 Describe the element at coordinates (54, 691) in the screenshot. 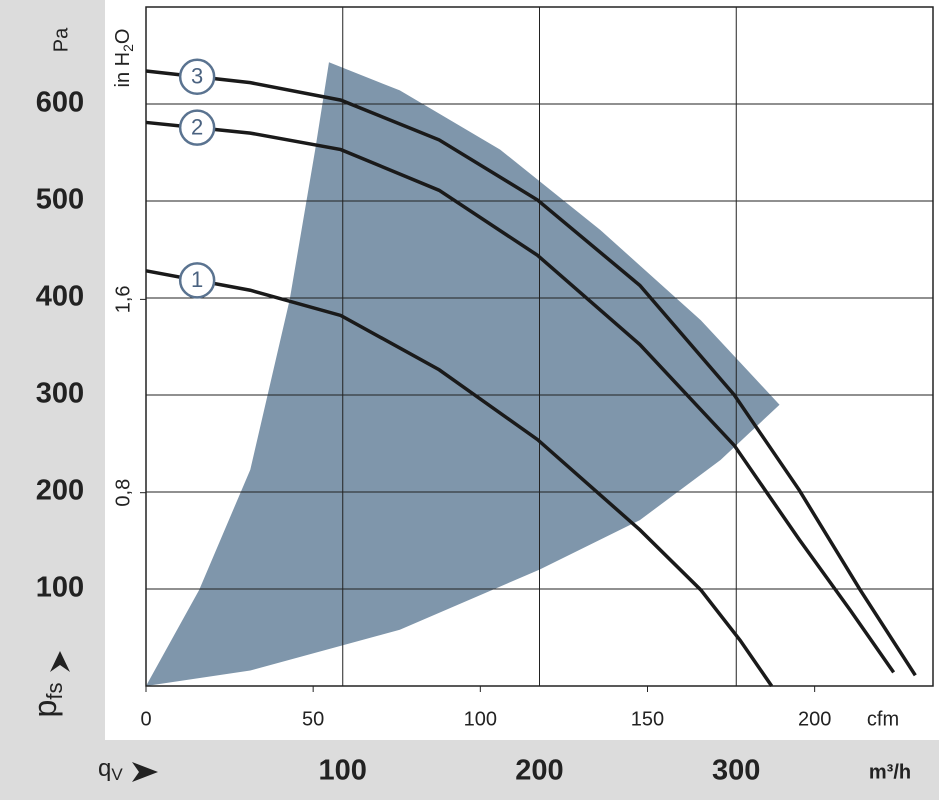

I see `y-label-sub: fs` at that location.